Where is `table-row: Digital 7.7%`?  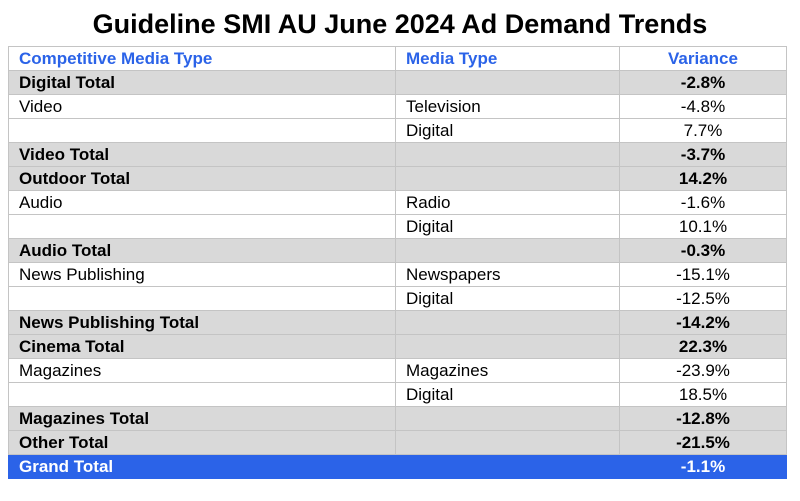
table-row: Digital 7.7% is located at coordinates (397, 130).